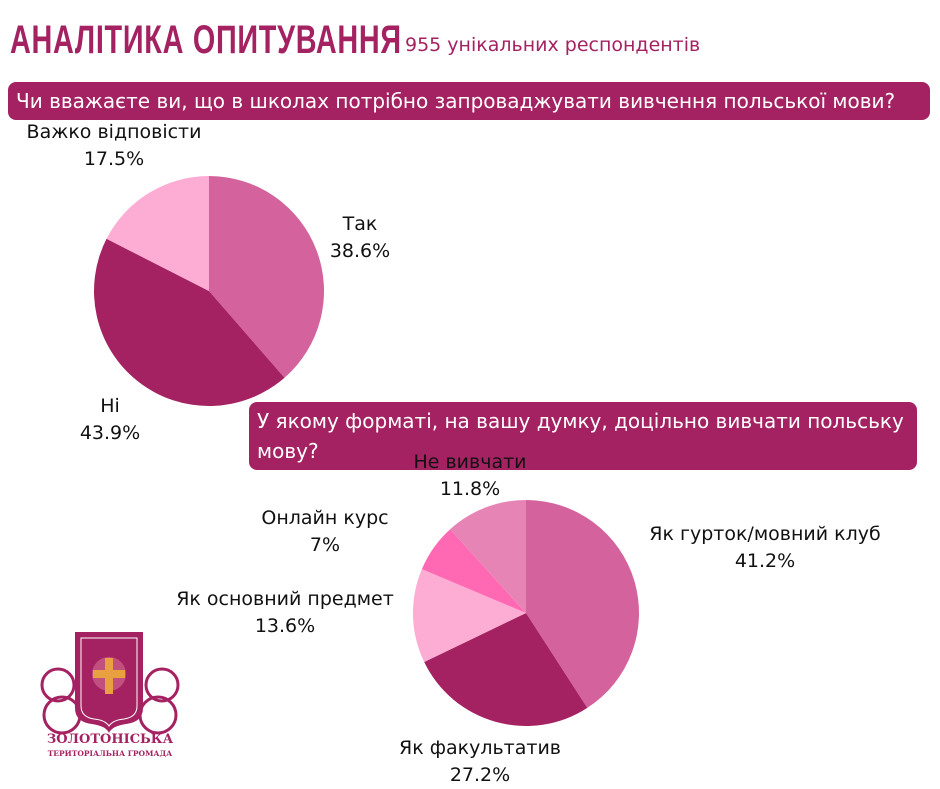 The width and height of the screenshot is (940, 789). I want to click on slice-value: 27.2%, so click(480, 775).